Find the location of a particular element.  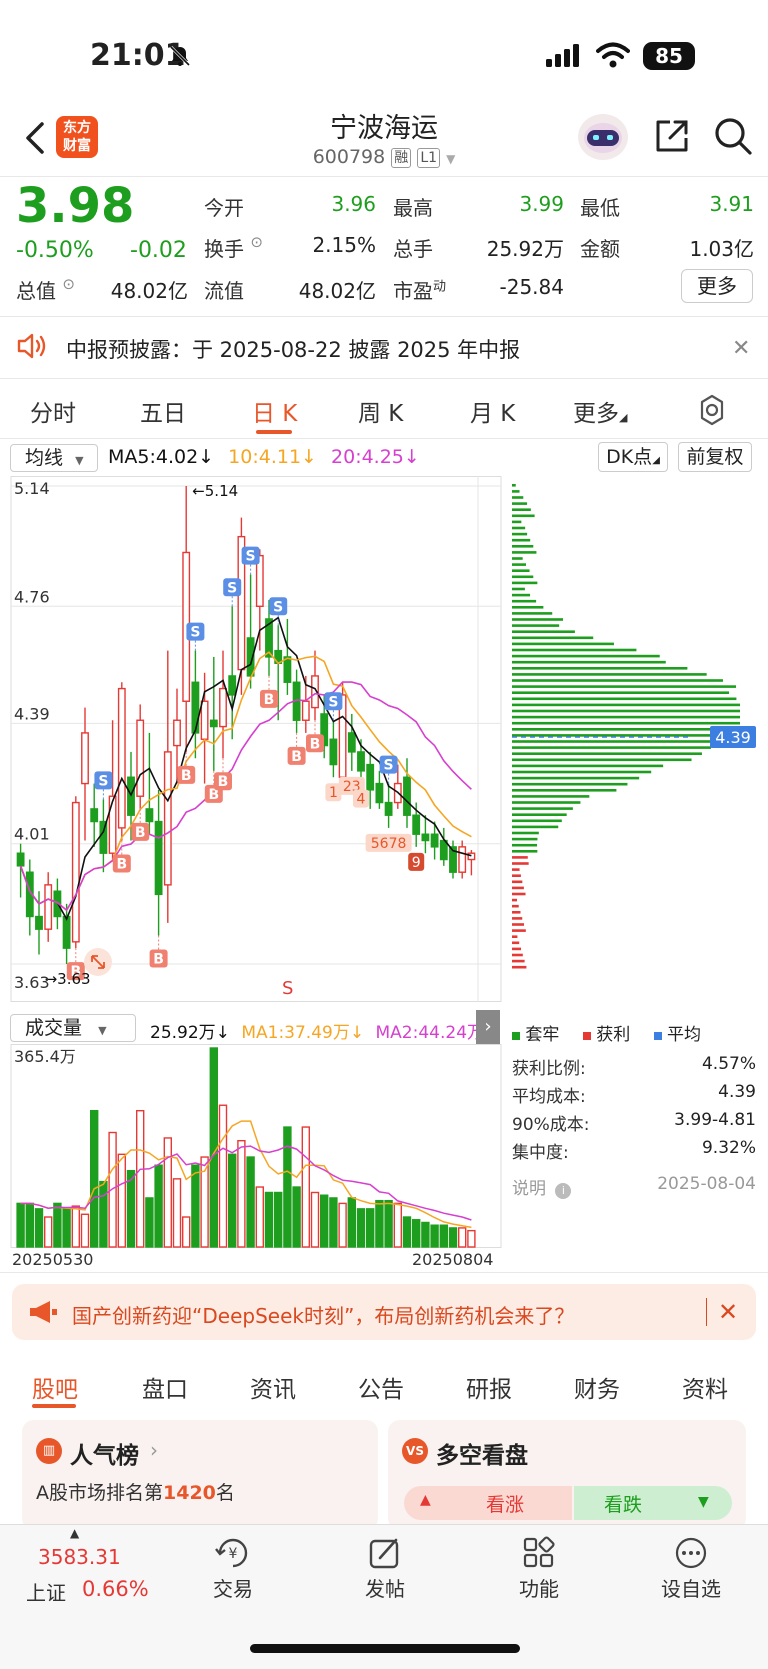

compose-icon is located at coordinates (385, 1553).